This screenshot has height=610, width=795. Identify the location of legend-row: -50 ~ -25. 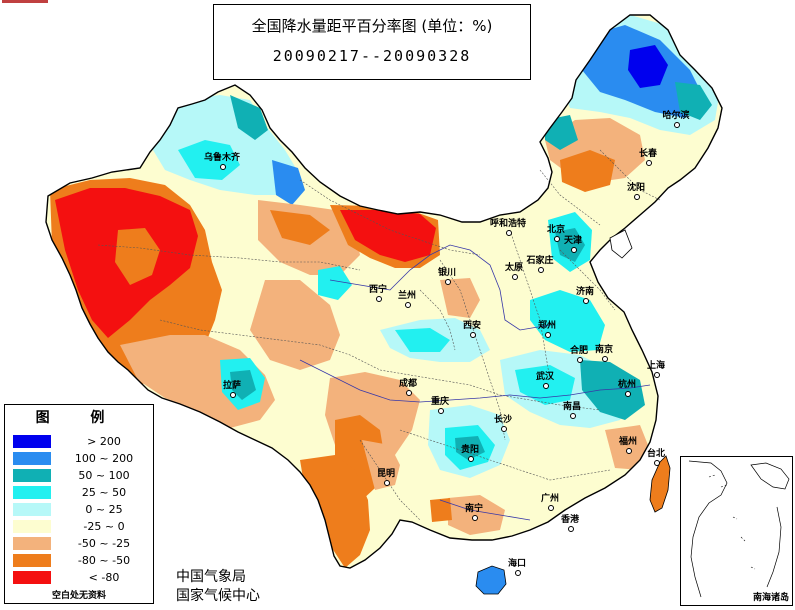
(81, 544).